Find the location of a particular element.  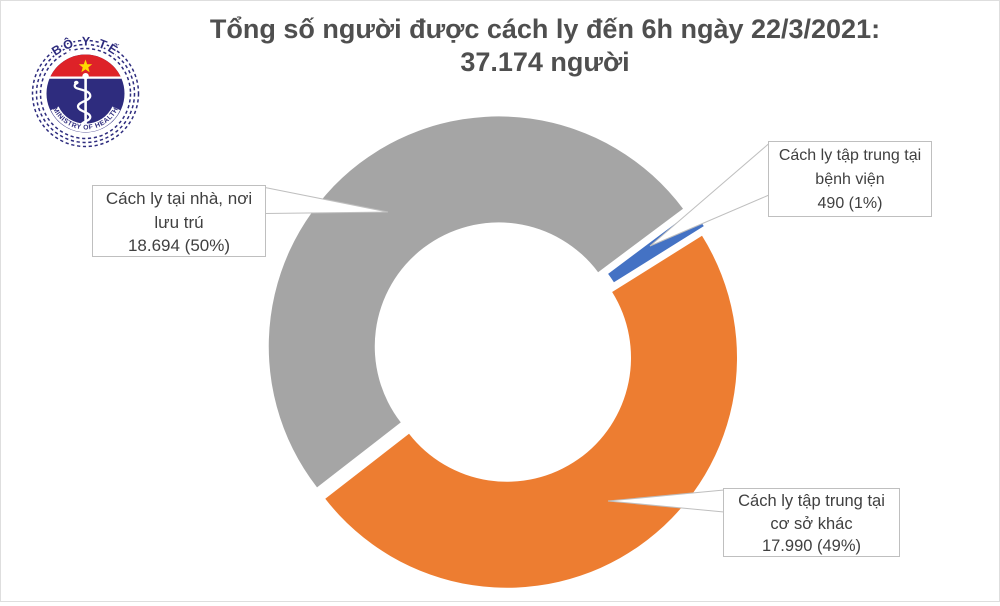

callout-hospital-value: 490 (1%) is located at coordinates (850, 203).